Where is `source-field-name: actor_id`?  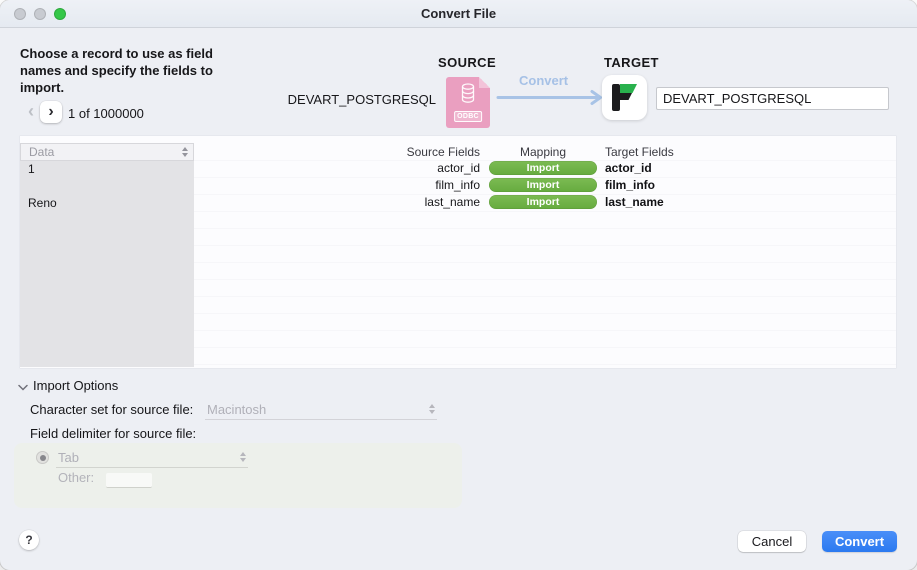
source-field-name: actor_id is located at coordinates (458, 168).